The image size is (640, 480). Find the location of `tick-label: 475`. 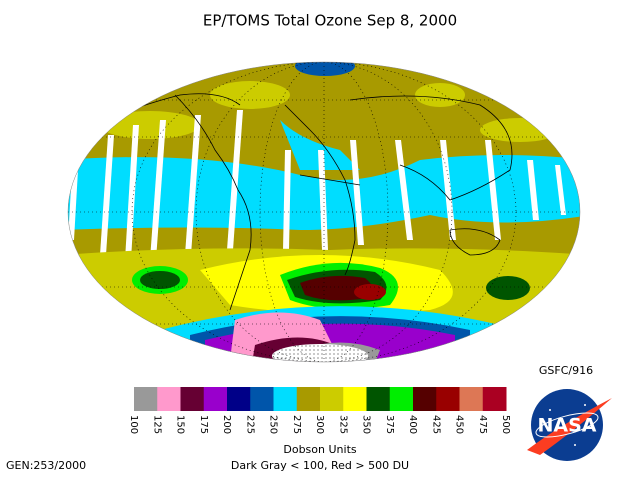

tick-label: 475 is located at coordinates (482, 424).